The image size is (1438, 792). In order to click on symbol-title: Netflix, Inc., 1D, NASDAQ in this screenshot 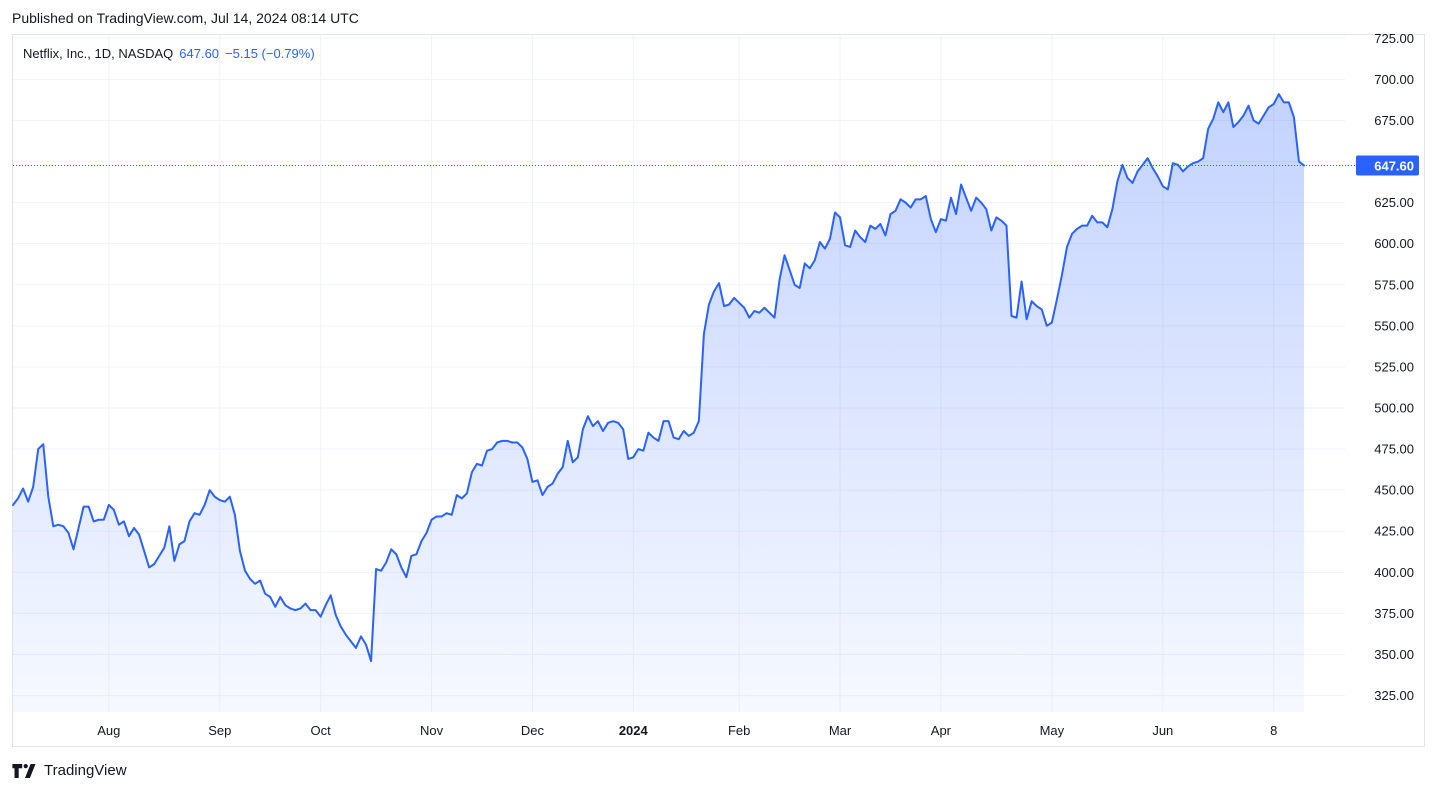, I will do `click(98, 53)`.